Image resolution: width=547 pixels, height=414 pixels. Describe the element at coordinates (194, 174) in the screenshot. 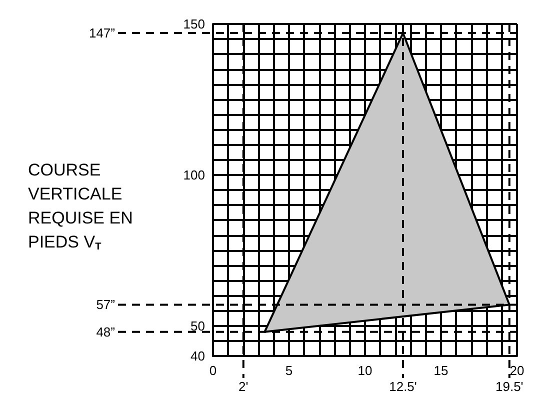

I see `y-tick-label: 100` at that location.